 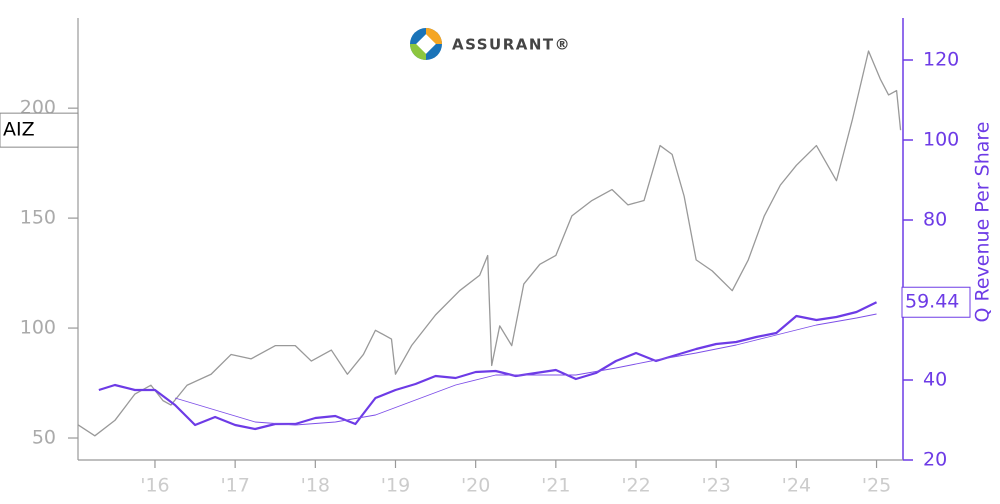 What do you see at coordinates (876, 486) in the screenshot?
I see `x-tick-label: '25` at bounding box center [876, 486].